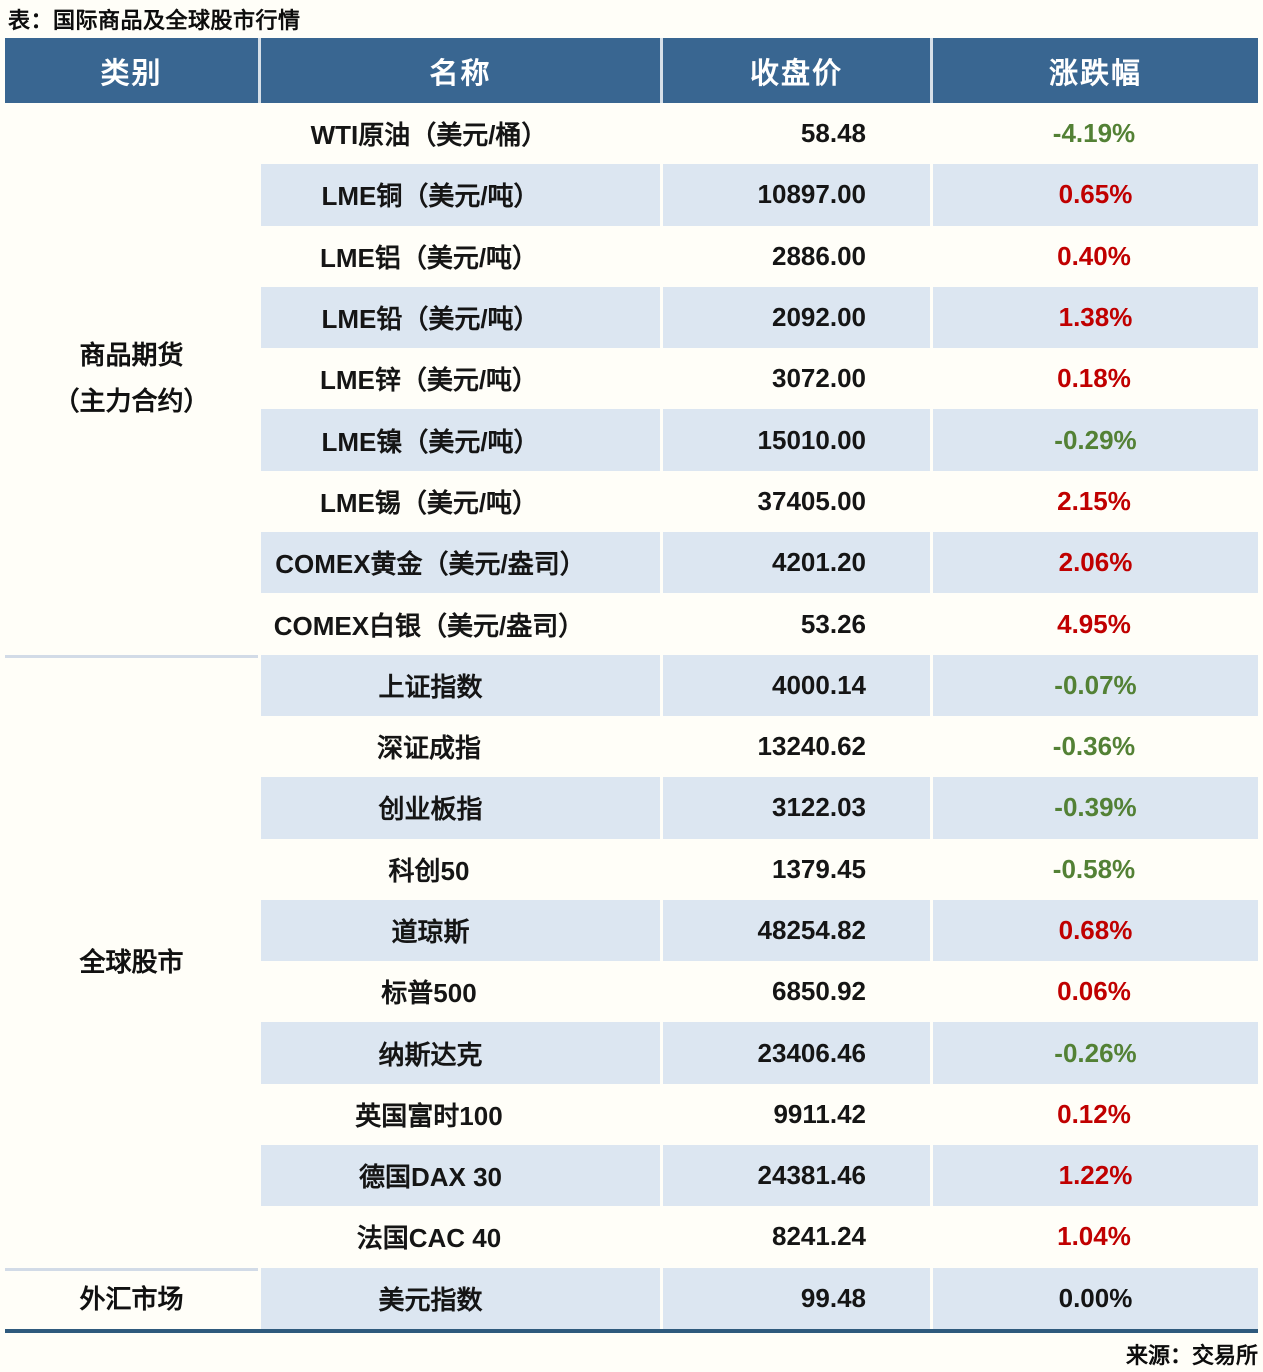 This screenshot has width=1263, height=1372. What do you see at coordinates (1094, 1176) in the screenshot?
I see `row-change: 1.22%` at bounding box center [1094, 1176].